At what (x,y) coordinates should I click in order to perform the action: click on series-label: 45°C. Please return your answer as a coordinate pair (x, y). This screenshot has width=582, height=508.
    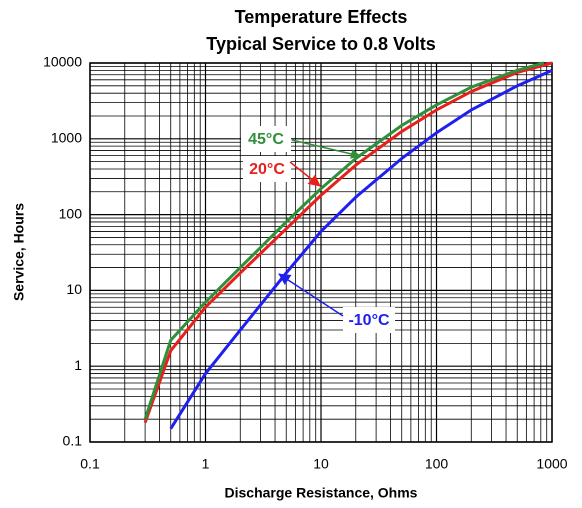
    Looking at the image, I should click on (266, 139).